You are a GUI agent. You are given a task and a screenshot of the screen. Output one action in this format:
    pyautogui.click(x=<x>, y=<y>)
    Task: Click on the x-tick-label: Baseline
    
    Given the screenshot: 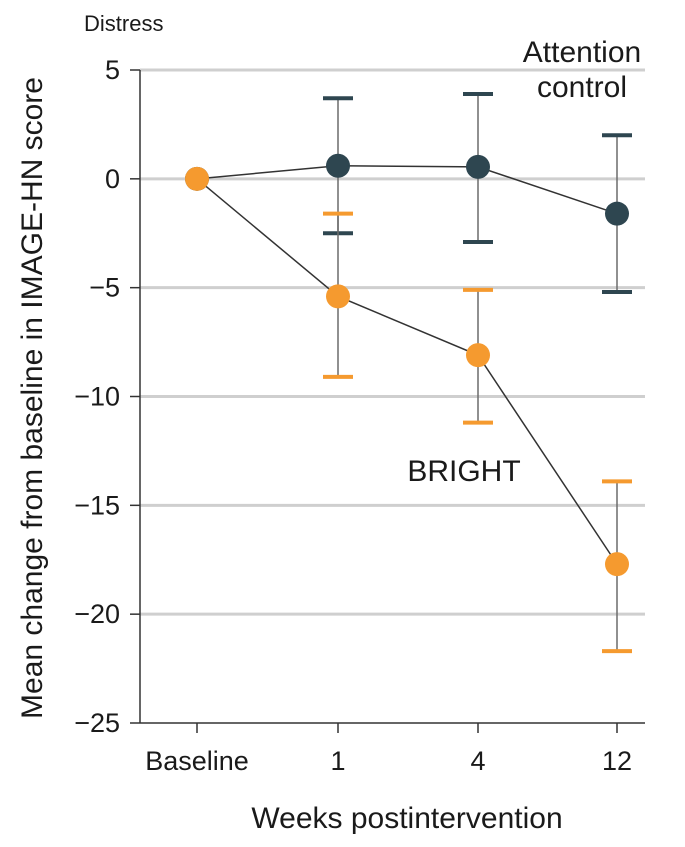 What is the action you would take?
    pyautogui.click(x=197, y=761)
    